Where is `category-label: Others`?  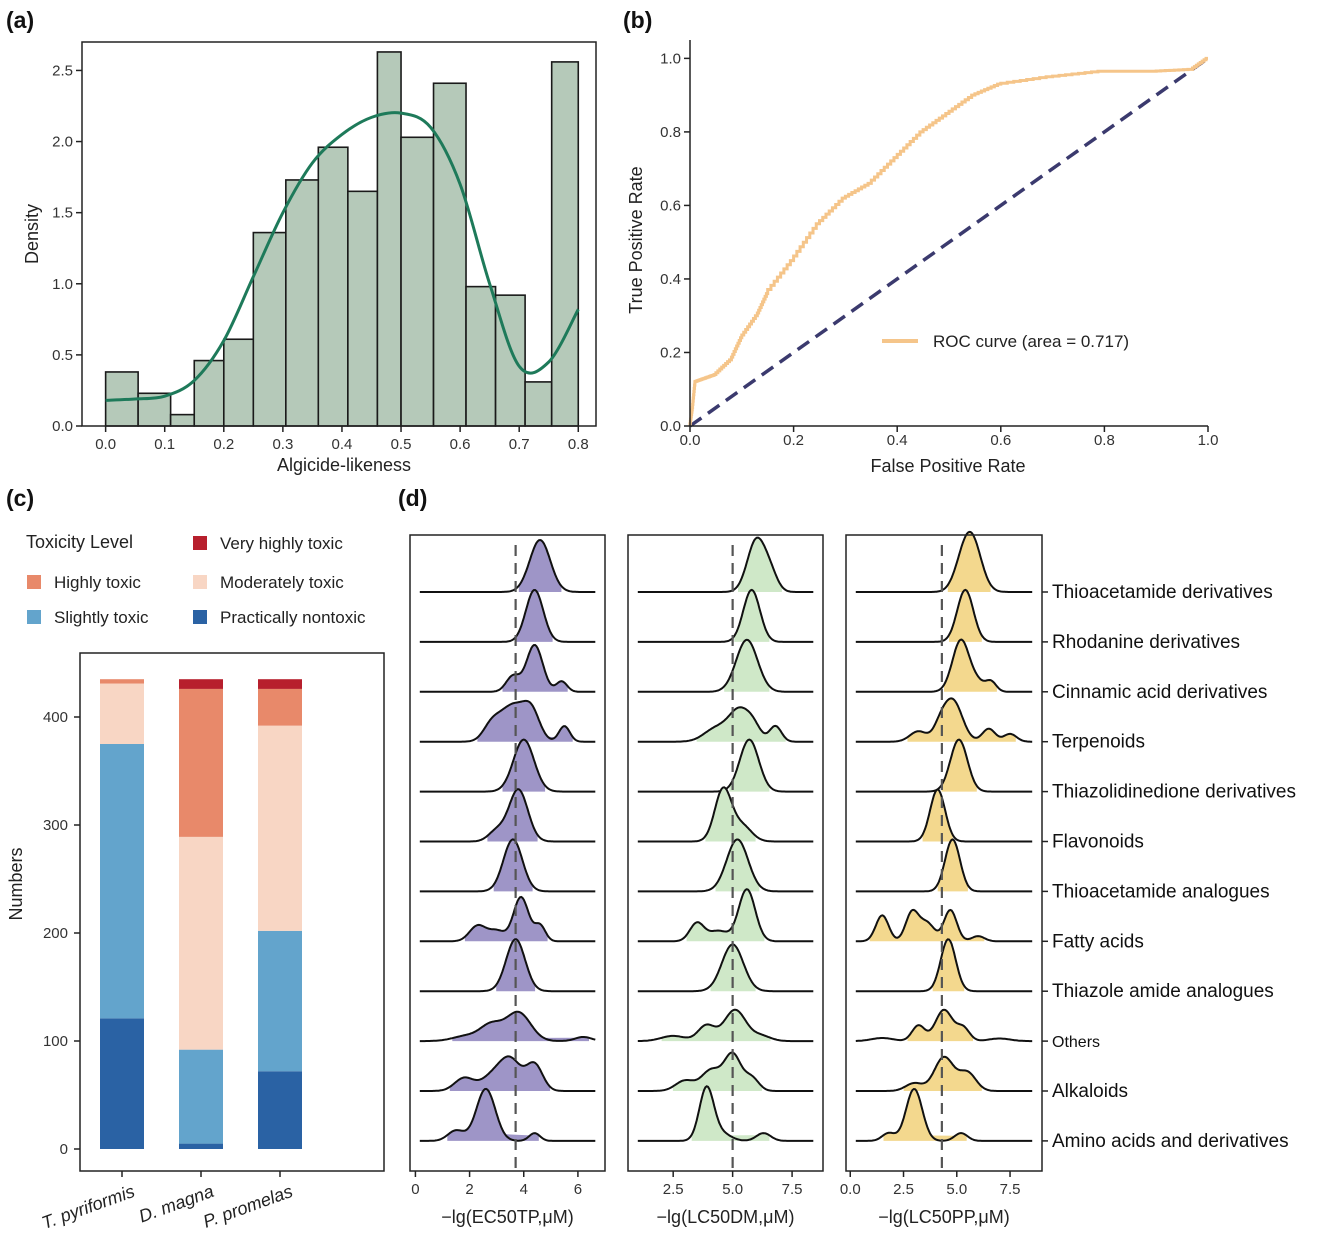
category-label: Others is located at coordinates (1076, 1042).